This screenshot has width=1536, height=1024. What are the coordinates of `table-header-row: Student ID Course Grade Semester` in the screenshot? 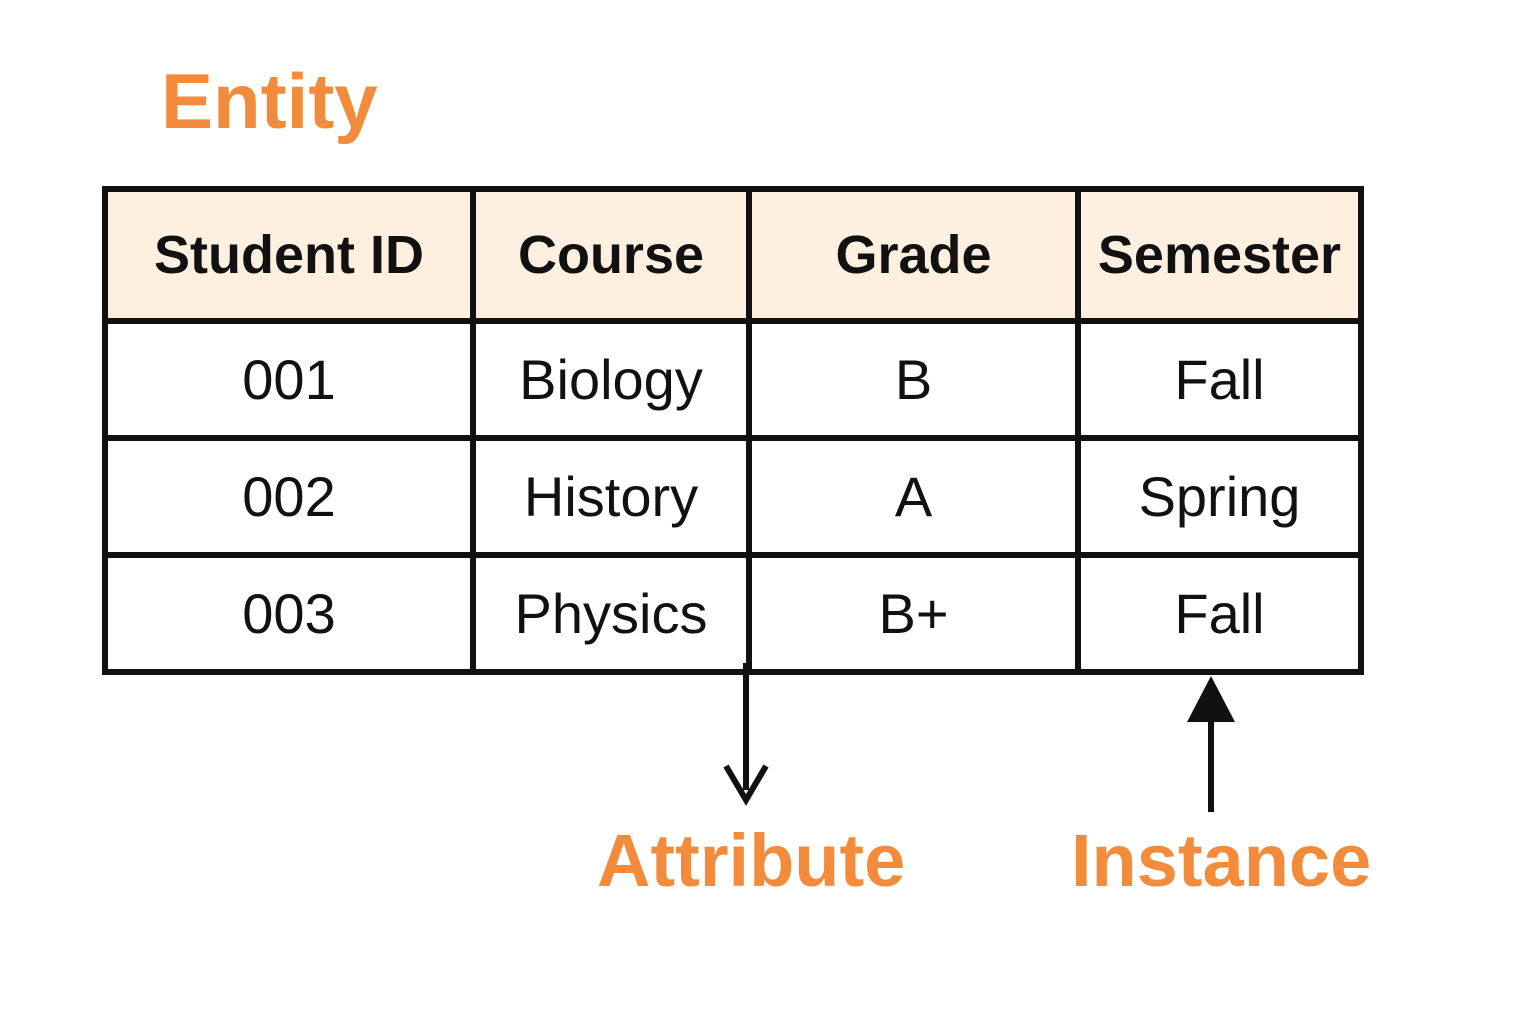 It's located at (733, 255).